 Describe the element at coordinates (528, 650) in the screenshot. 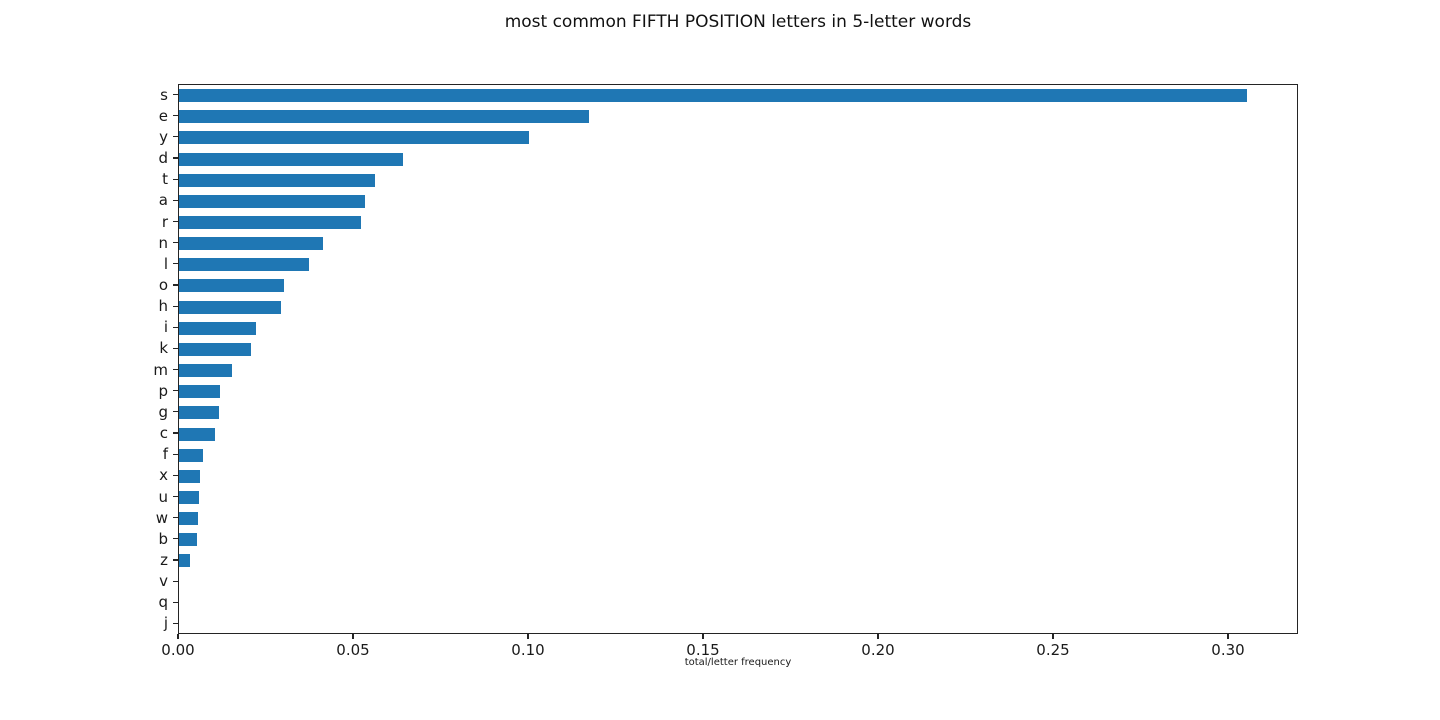

I see `x-tick-label-0.10: 0.10` at that location.